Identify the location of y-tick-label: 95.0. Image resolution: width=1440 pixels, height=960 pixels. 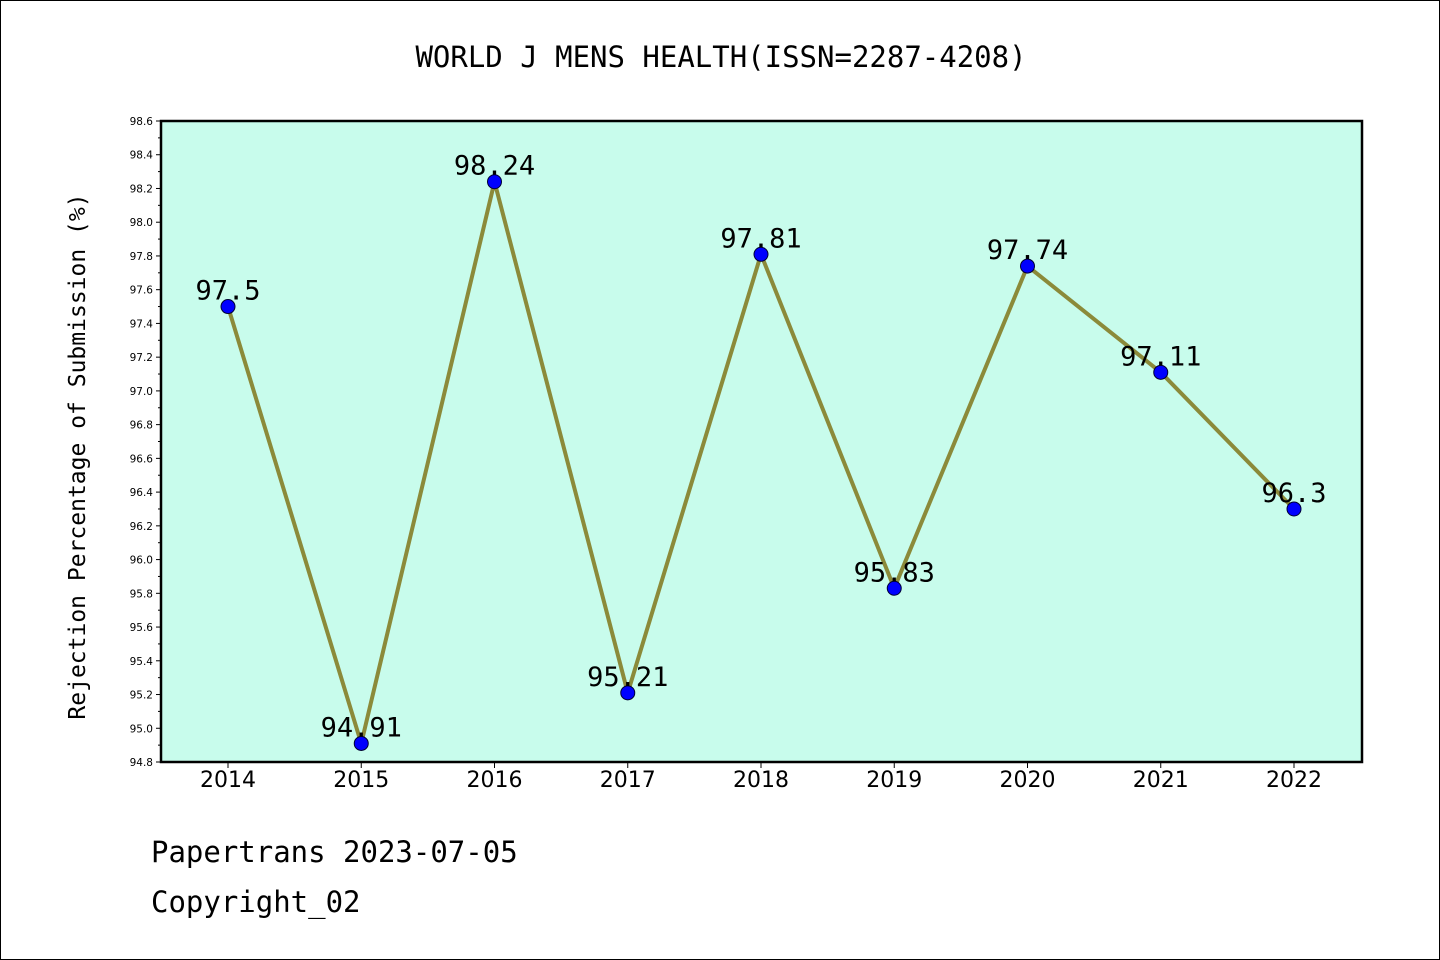
(141, 729).